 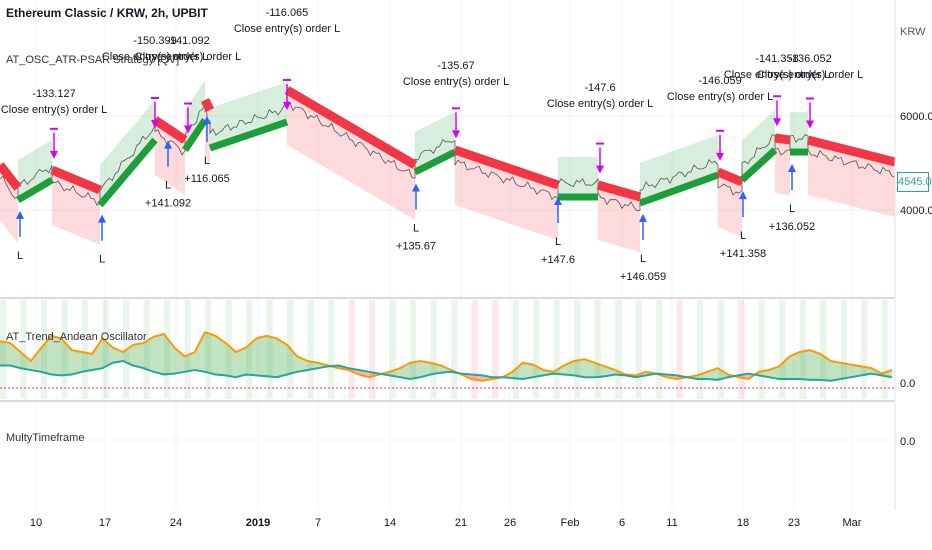 What do you see at coordinates (154, 41) in the screenshot?
I see `exit-value-label: -150.399` at bounding box center [154, 41].